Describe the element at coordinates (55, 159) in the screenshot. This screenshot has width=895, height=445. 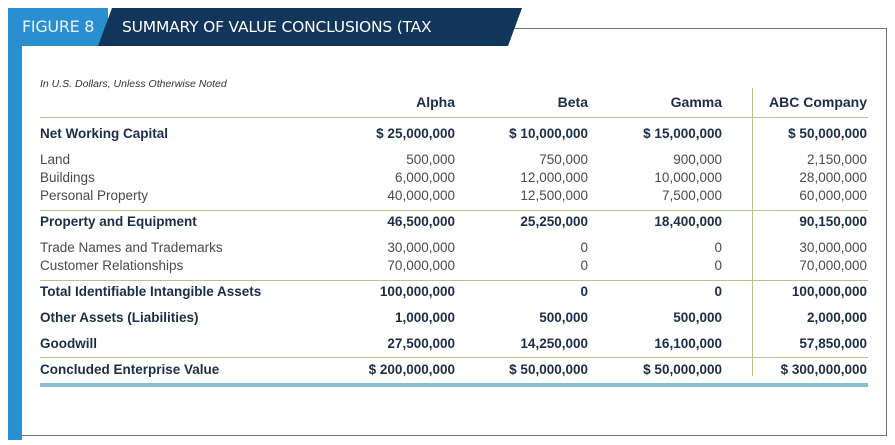
I see `row-label: Land` at that location.